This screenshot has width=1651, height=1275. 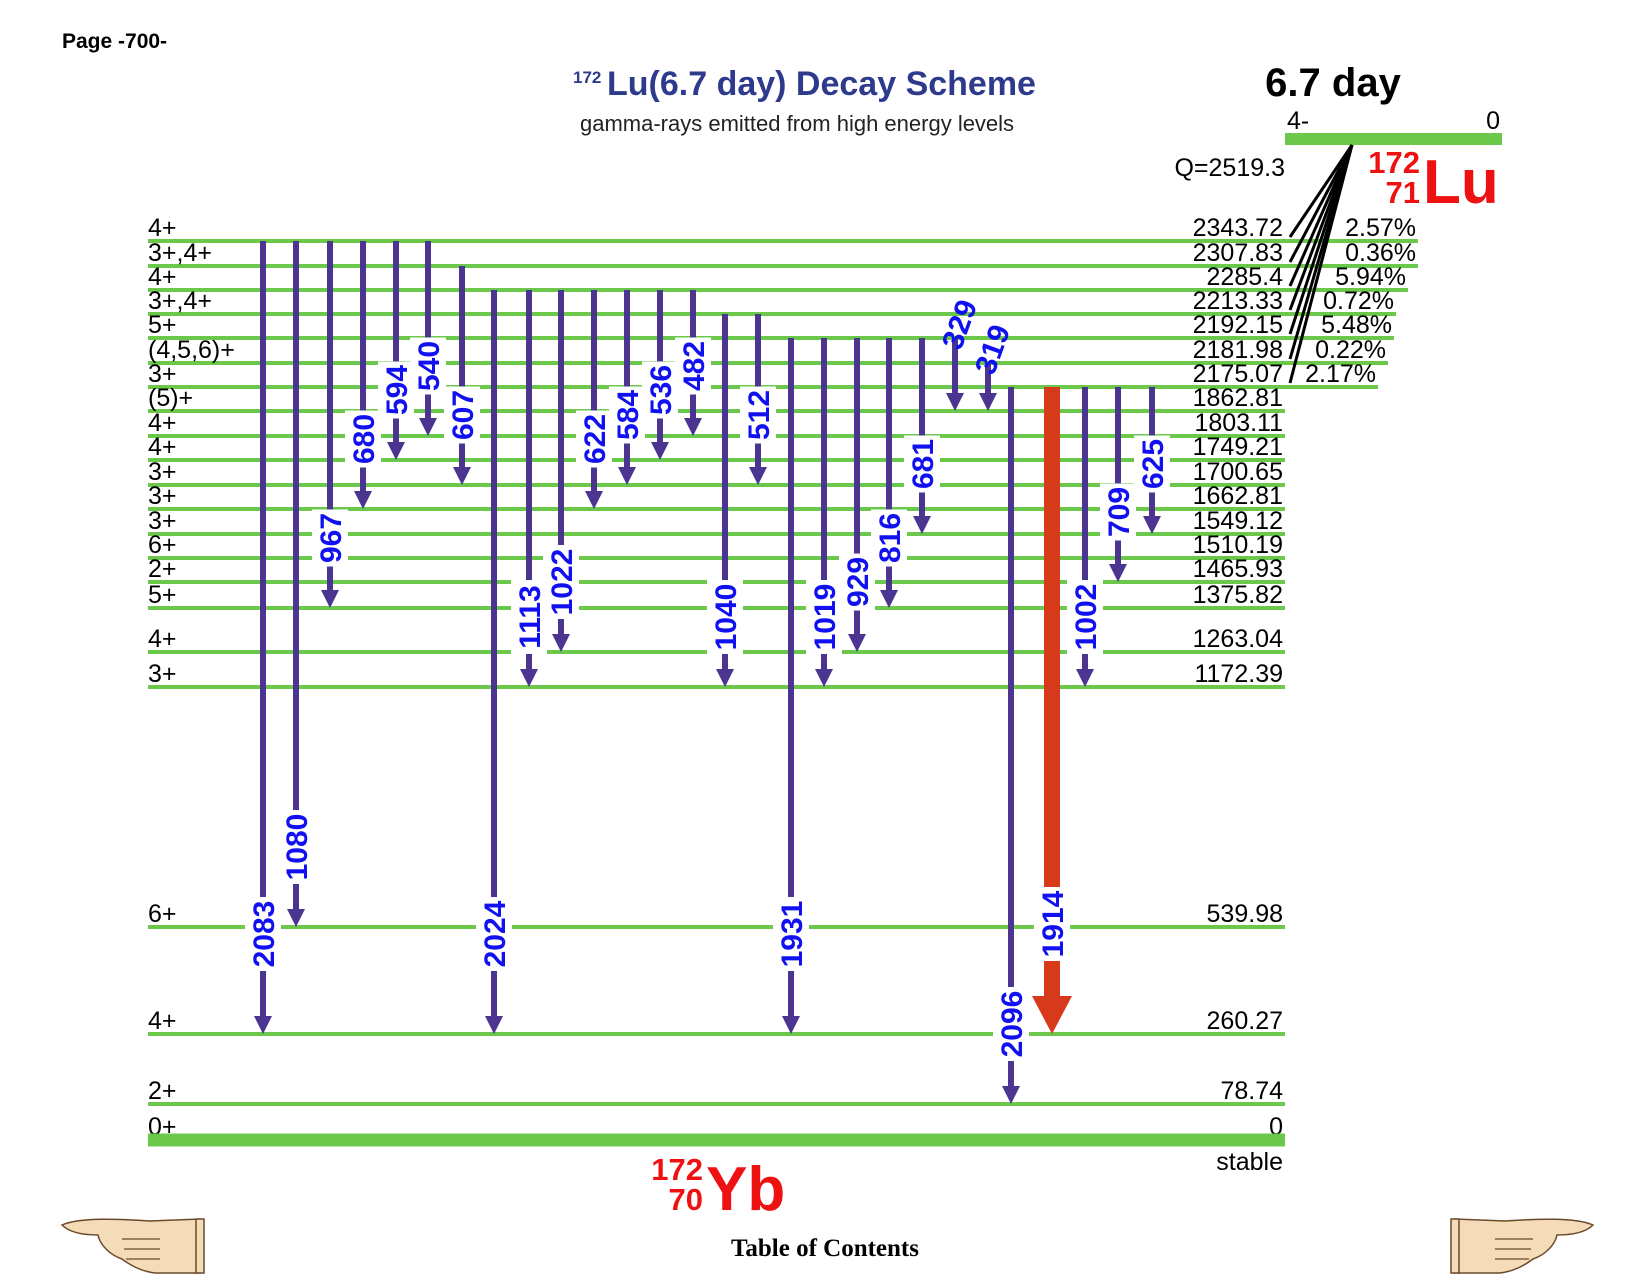 I want to click on gamma-energy-label: 2096, so click(x=1012, y=1024).